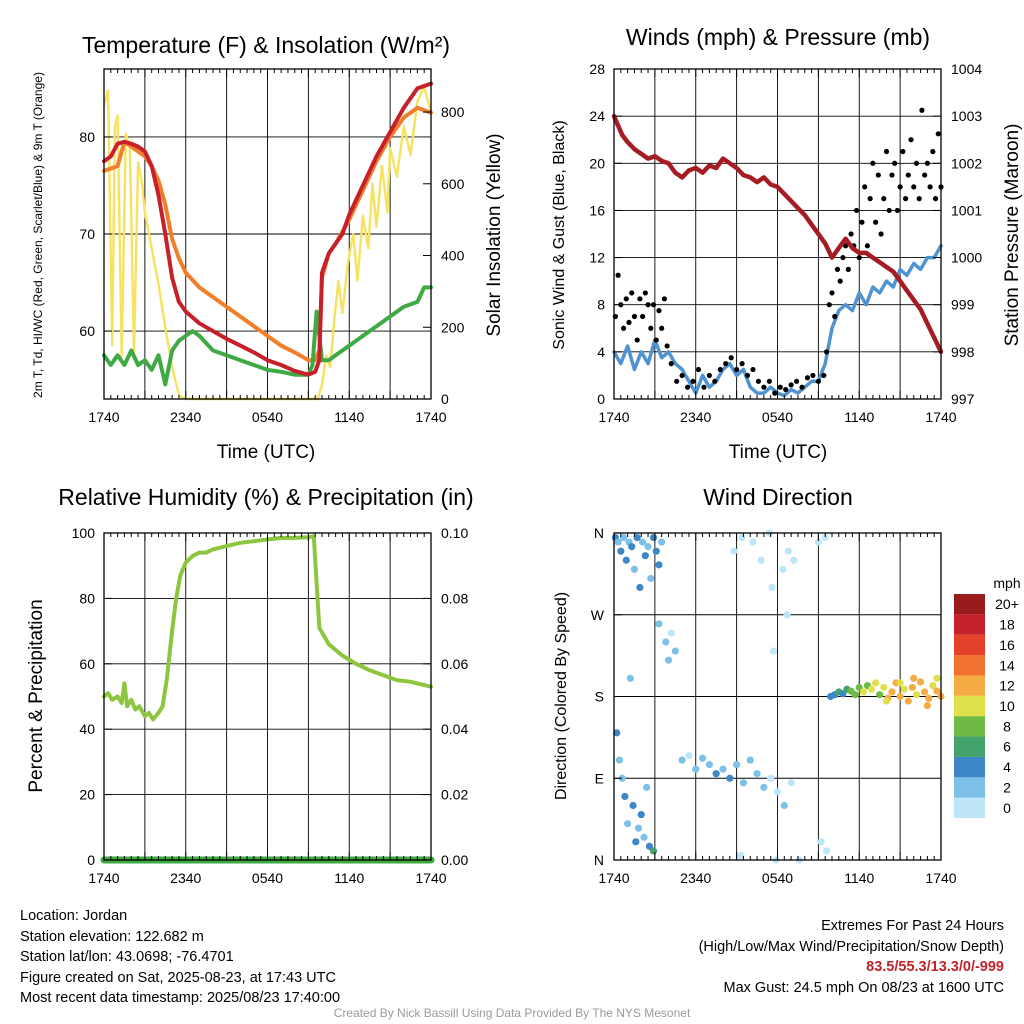 Image resolution: width=1024 pixels, height=1024 pixels. What do you see at coordinates (127, 957) in the screenshot?
I see `station-latlon: Station lat/lon: 43.0698; -76.4701` at bounding box center [127, 957].